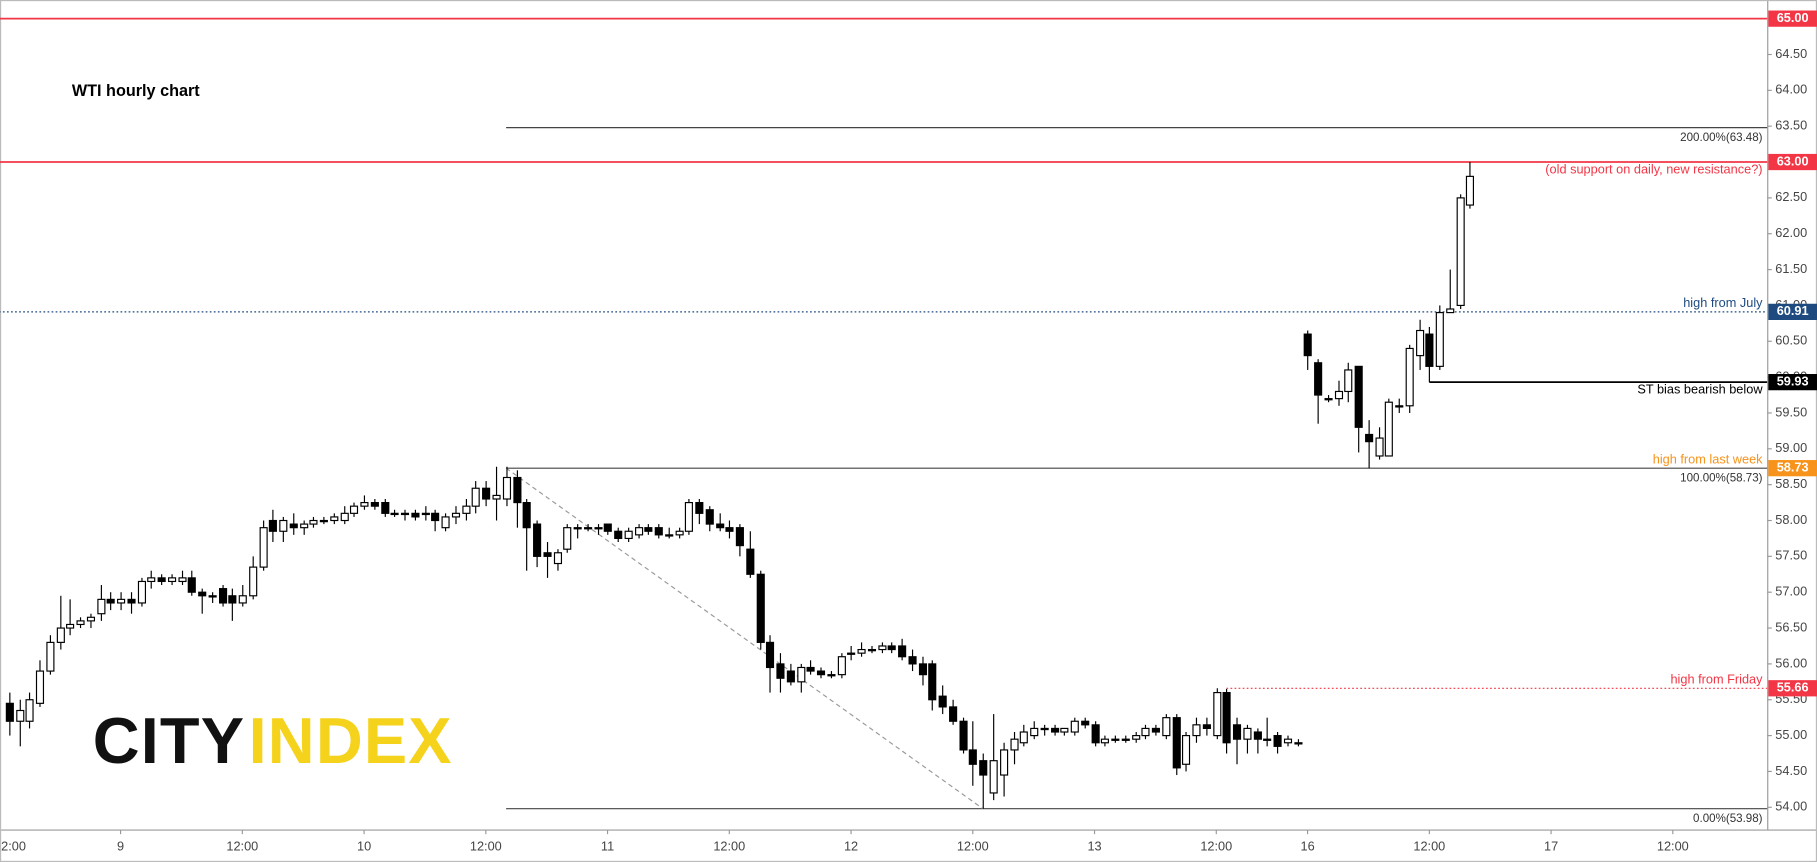 The height and width of the screenshot is (862, 1817). Describe the element at coordinates (1700, 389) in the screenshot. I see `level-note: ST bias bearish below` at that location.